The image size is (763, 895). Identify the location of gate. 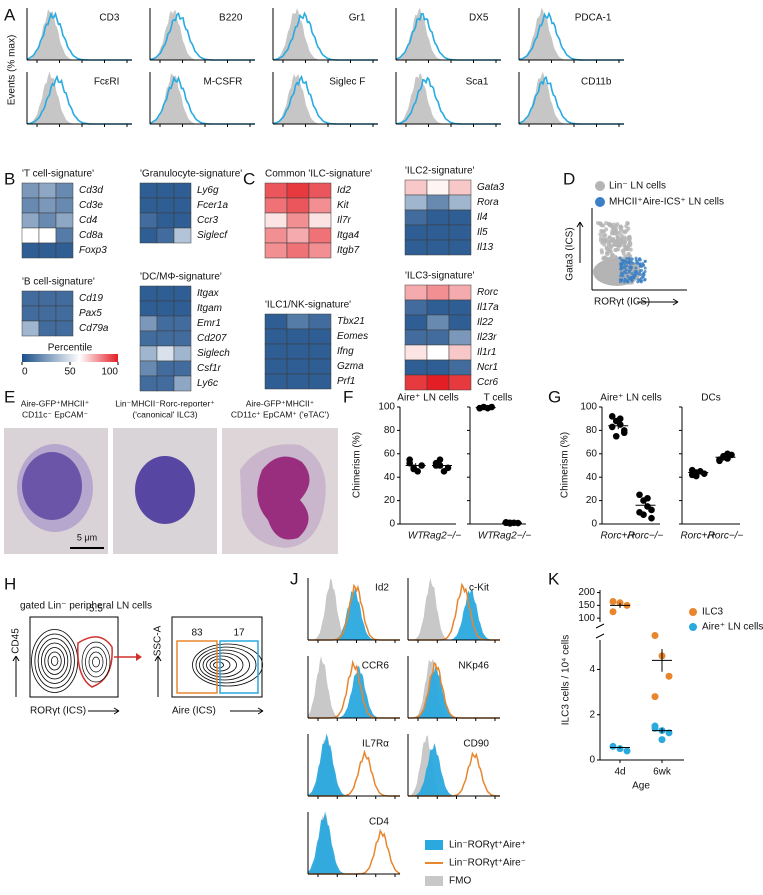
(95, 662).